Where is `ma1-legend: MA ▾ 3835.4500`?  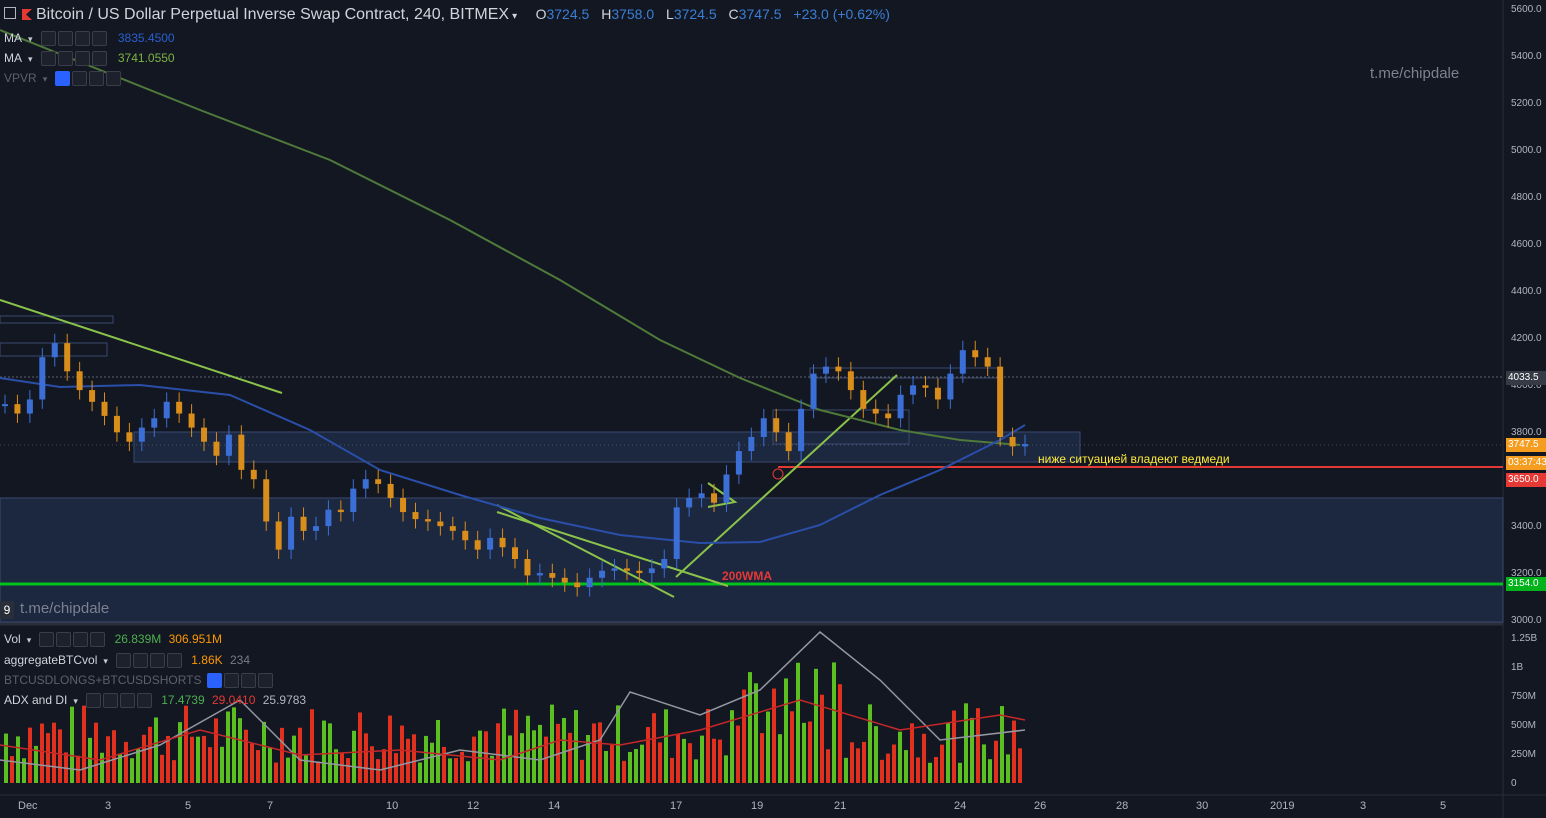 ma1-legend: MA ▾ 3835.4500 is located at coordinates (89, 39).